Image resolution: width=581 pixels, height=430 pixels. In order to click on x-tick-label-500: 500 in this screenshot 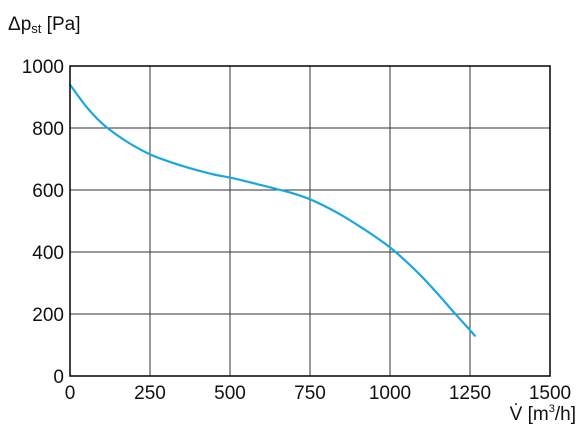, I will do `click(230, 393)`.